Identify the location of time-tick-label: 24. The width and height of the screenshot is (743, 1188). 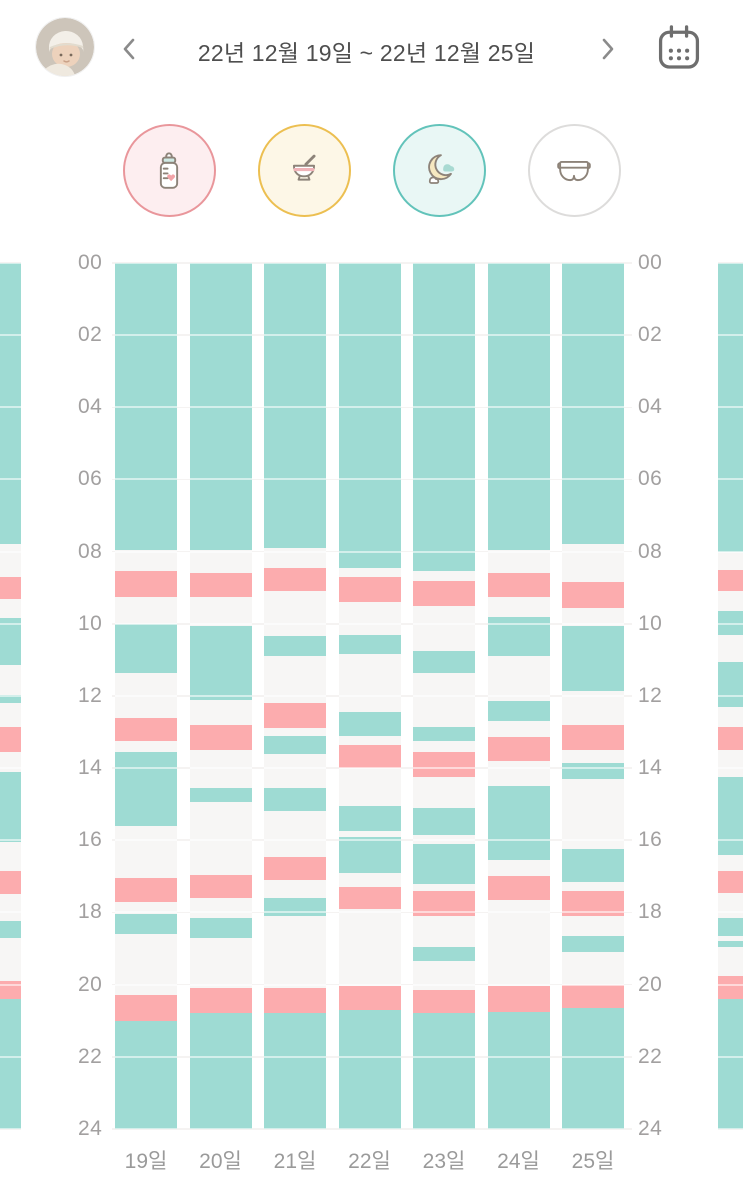
(650, 1128).